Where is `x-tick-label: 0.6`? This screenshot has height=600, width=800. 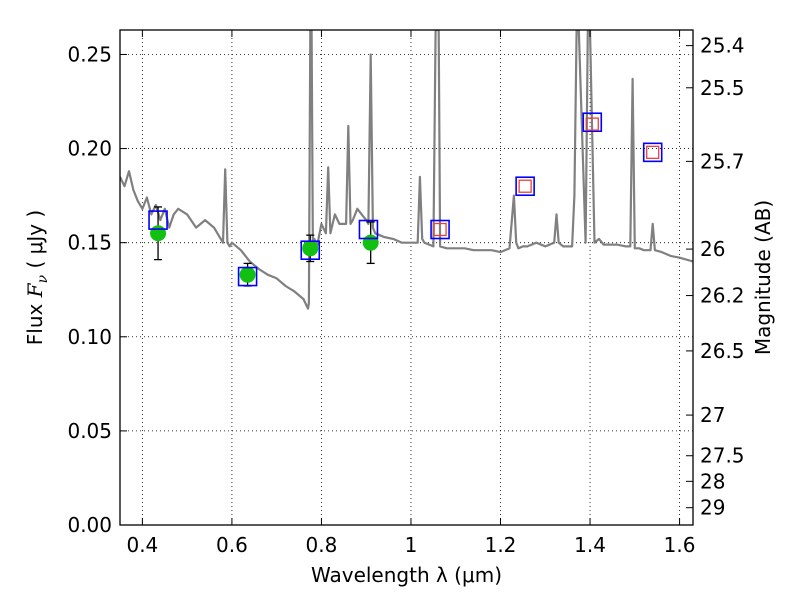 x-tick-label: 0.6 is located at coordinates (232, 545).